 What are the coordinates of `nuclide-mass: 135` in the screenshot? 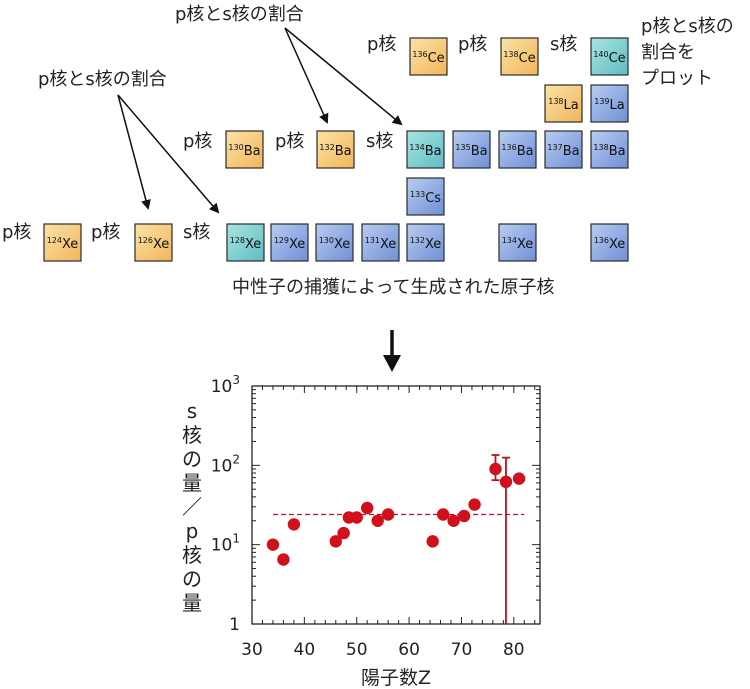 It's located at (462, 147).